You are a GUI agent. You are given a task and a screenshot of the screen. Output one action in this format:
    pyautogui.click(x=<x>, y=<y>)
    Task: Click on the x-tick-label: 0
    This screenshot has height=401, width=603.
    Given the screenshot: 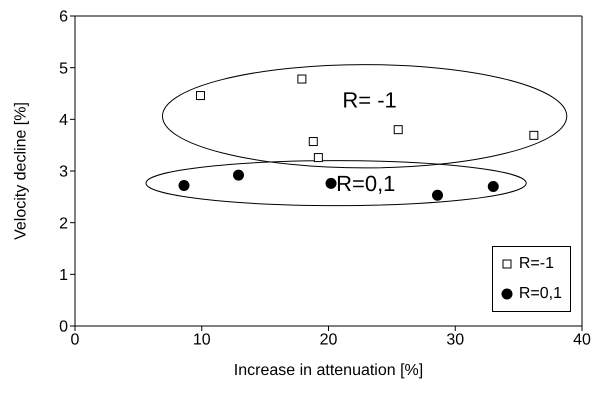 What is the action you would take?
    pyautogui.click(x=75, y=339)
    